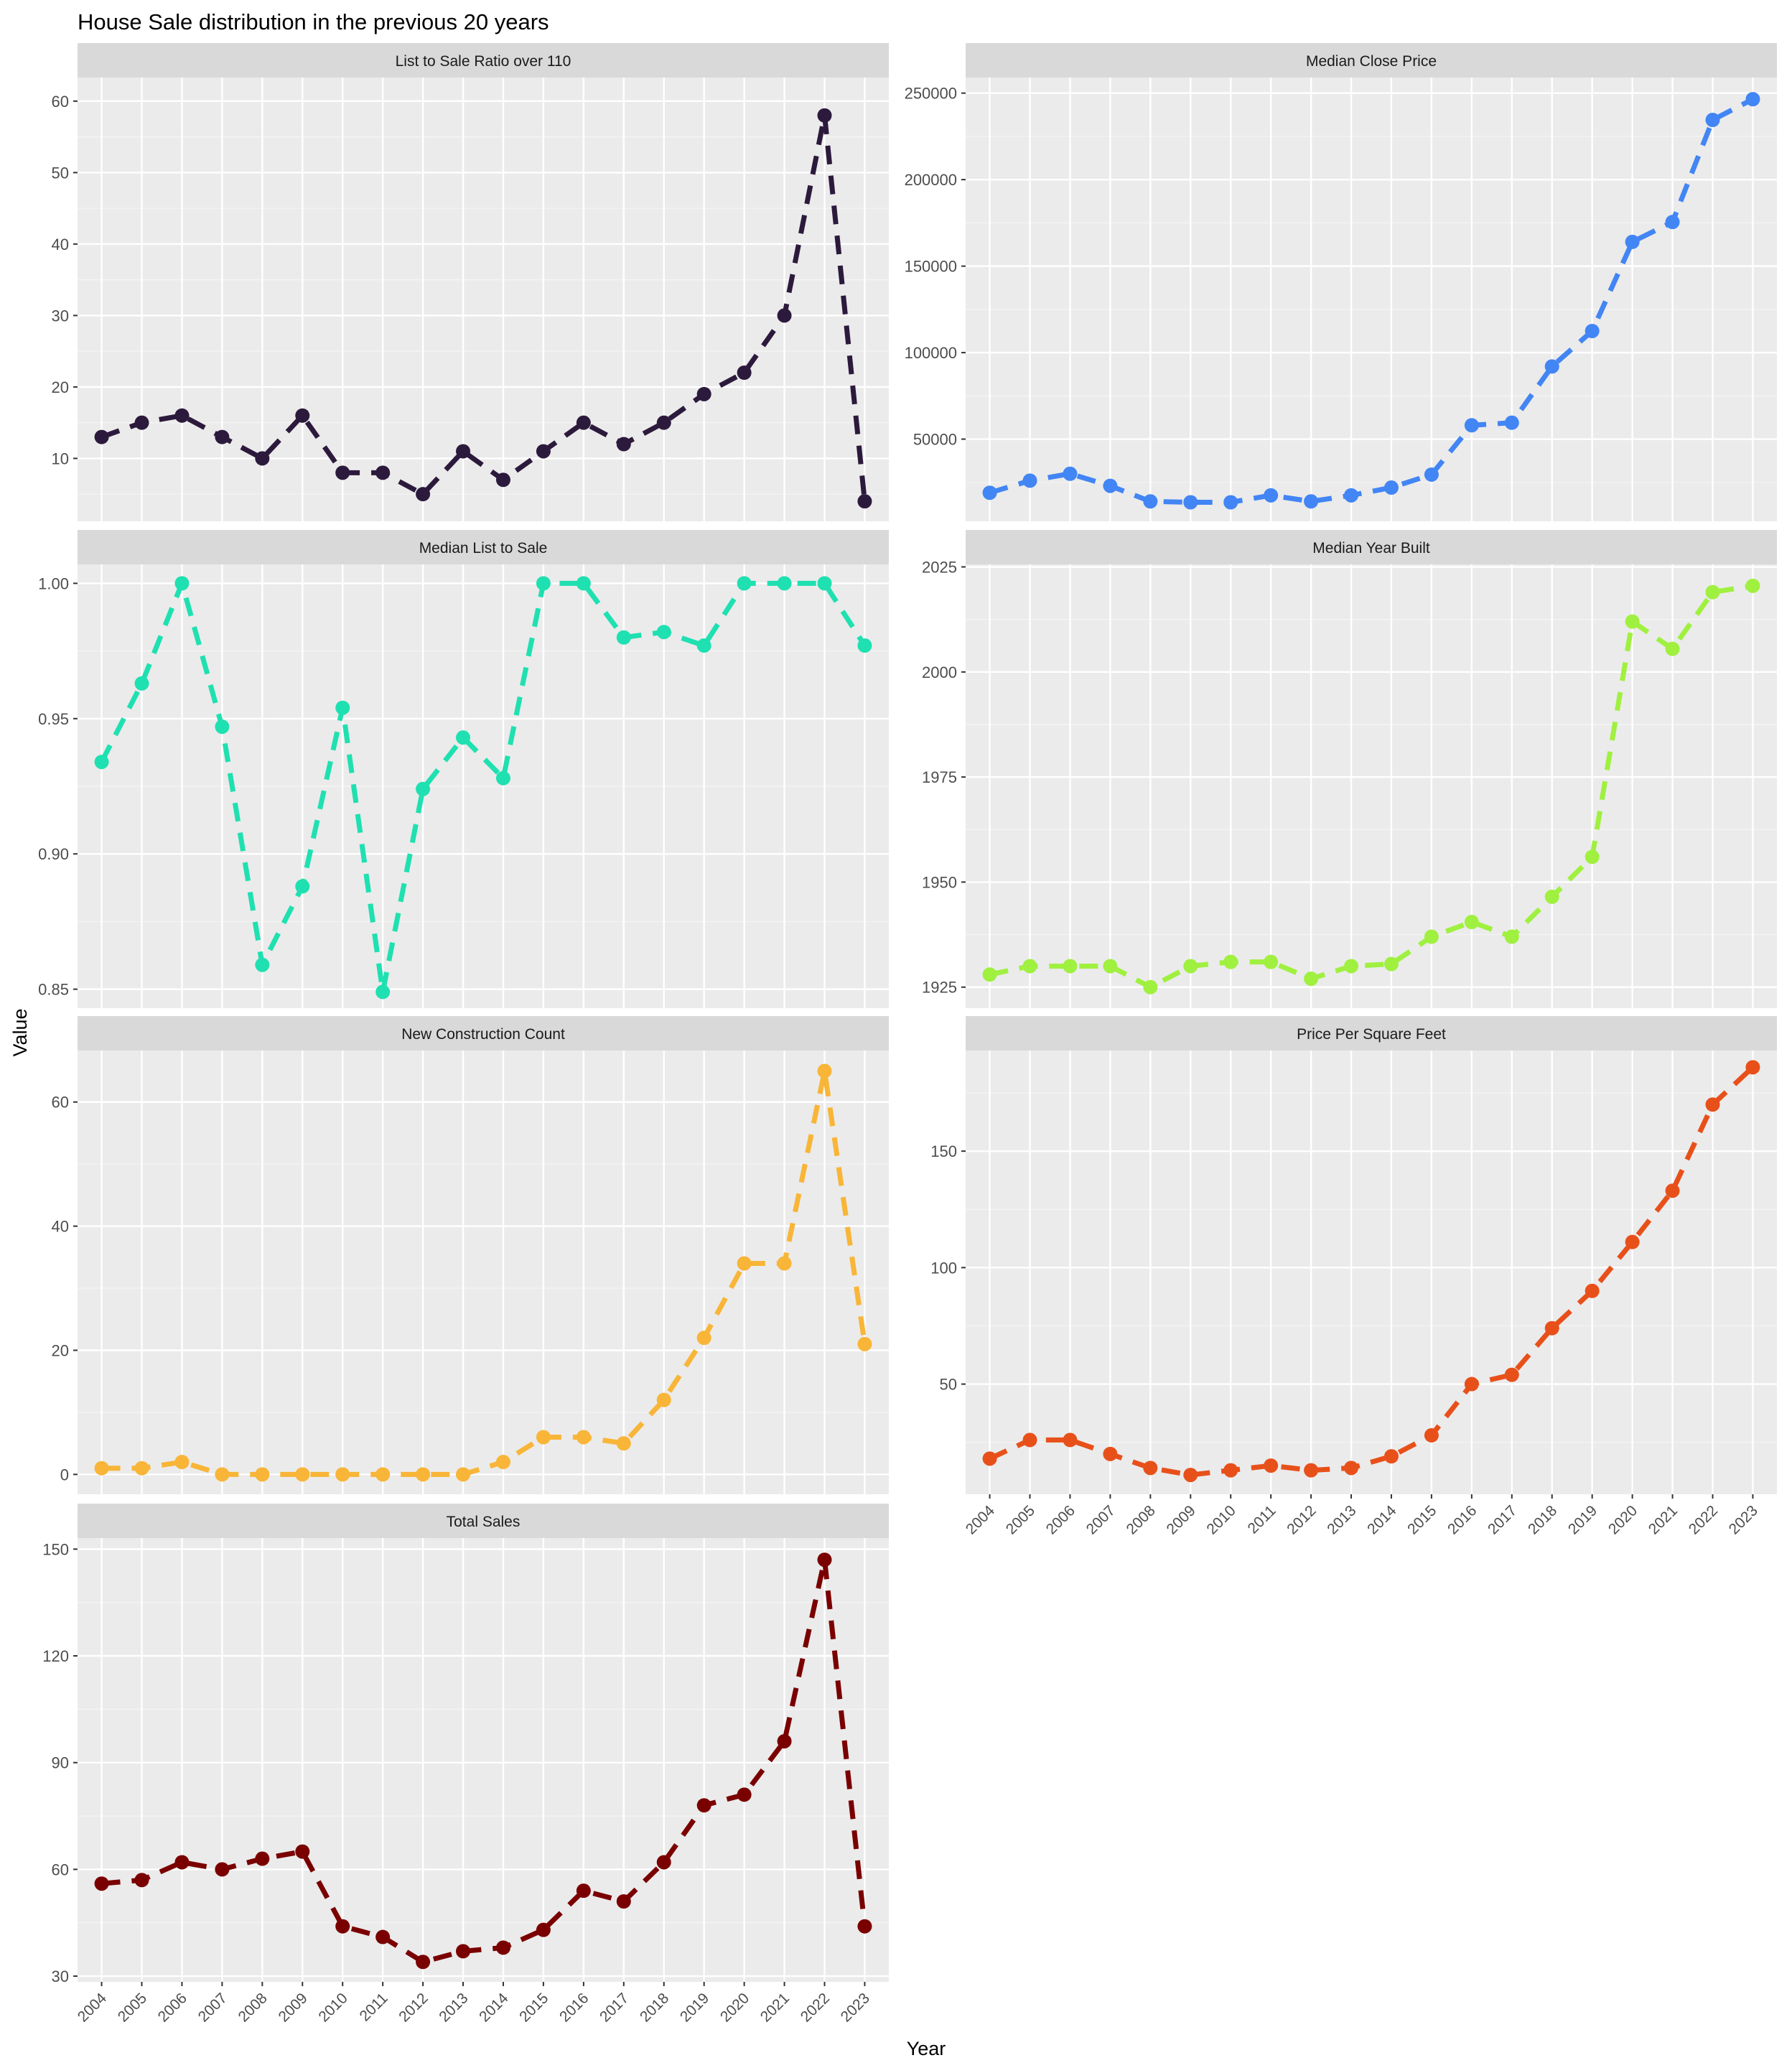  I want to click on y-tick-label: 1925, so click(939, 988).